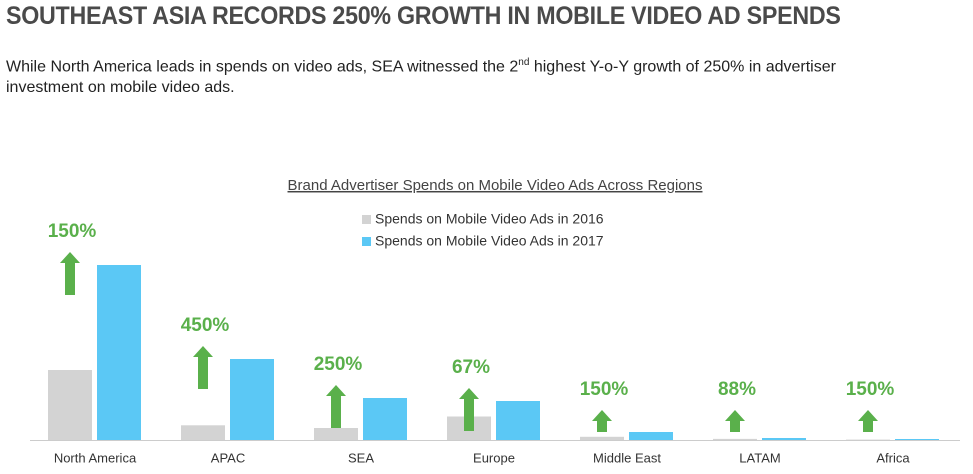 This screenshot has width=973, height=474. I want to click on x-tick-label: Africa, so click(893, 457).